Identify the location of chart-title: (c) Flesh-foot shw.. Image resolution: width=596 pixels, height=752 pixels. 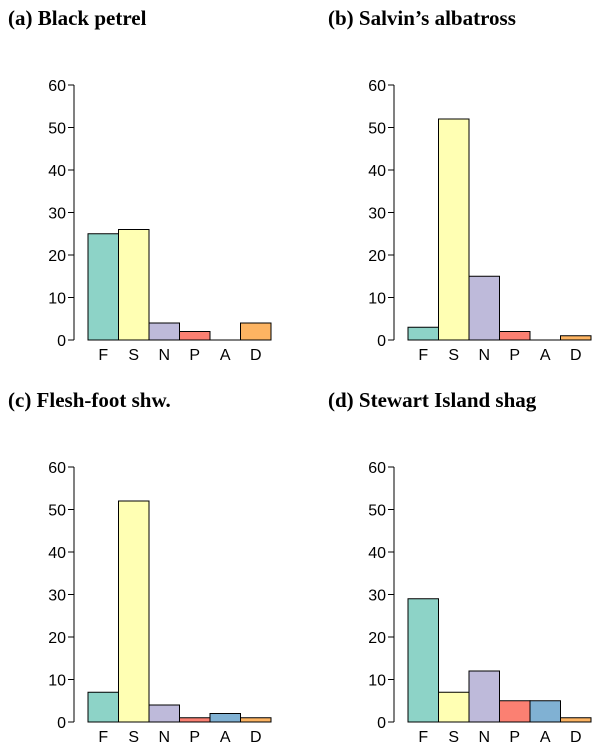
(89, 400).